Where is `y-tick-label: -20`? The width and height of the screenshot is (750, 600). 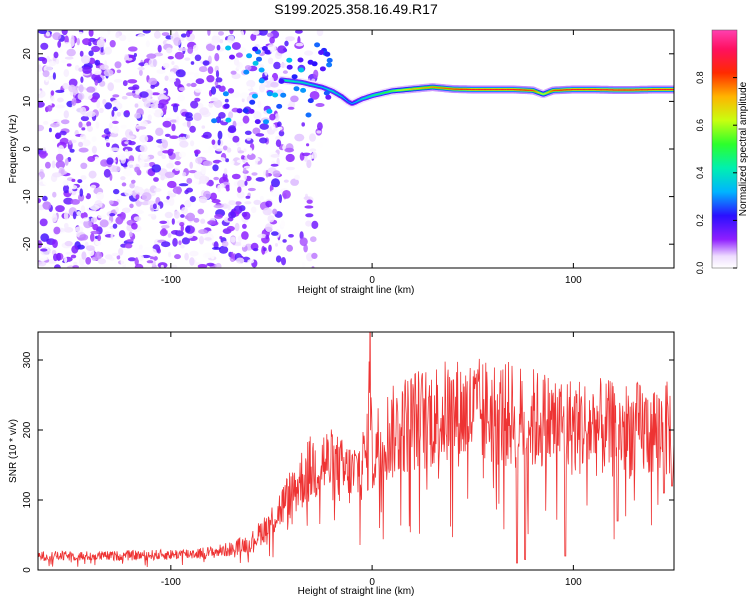
y-tick-label: -20 is located at coordinates (27, 244).